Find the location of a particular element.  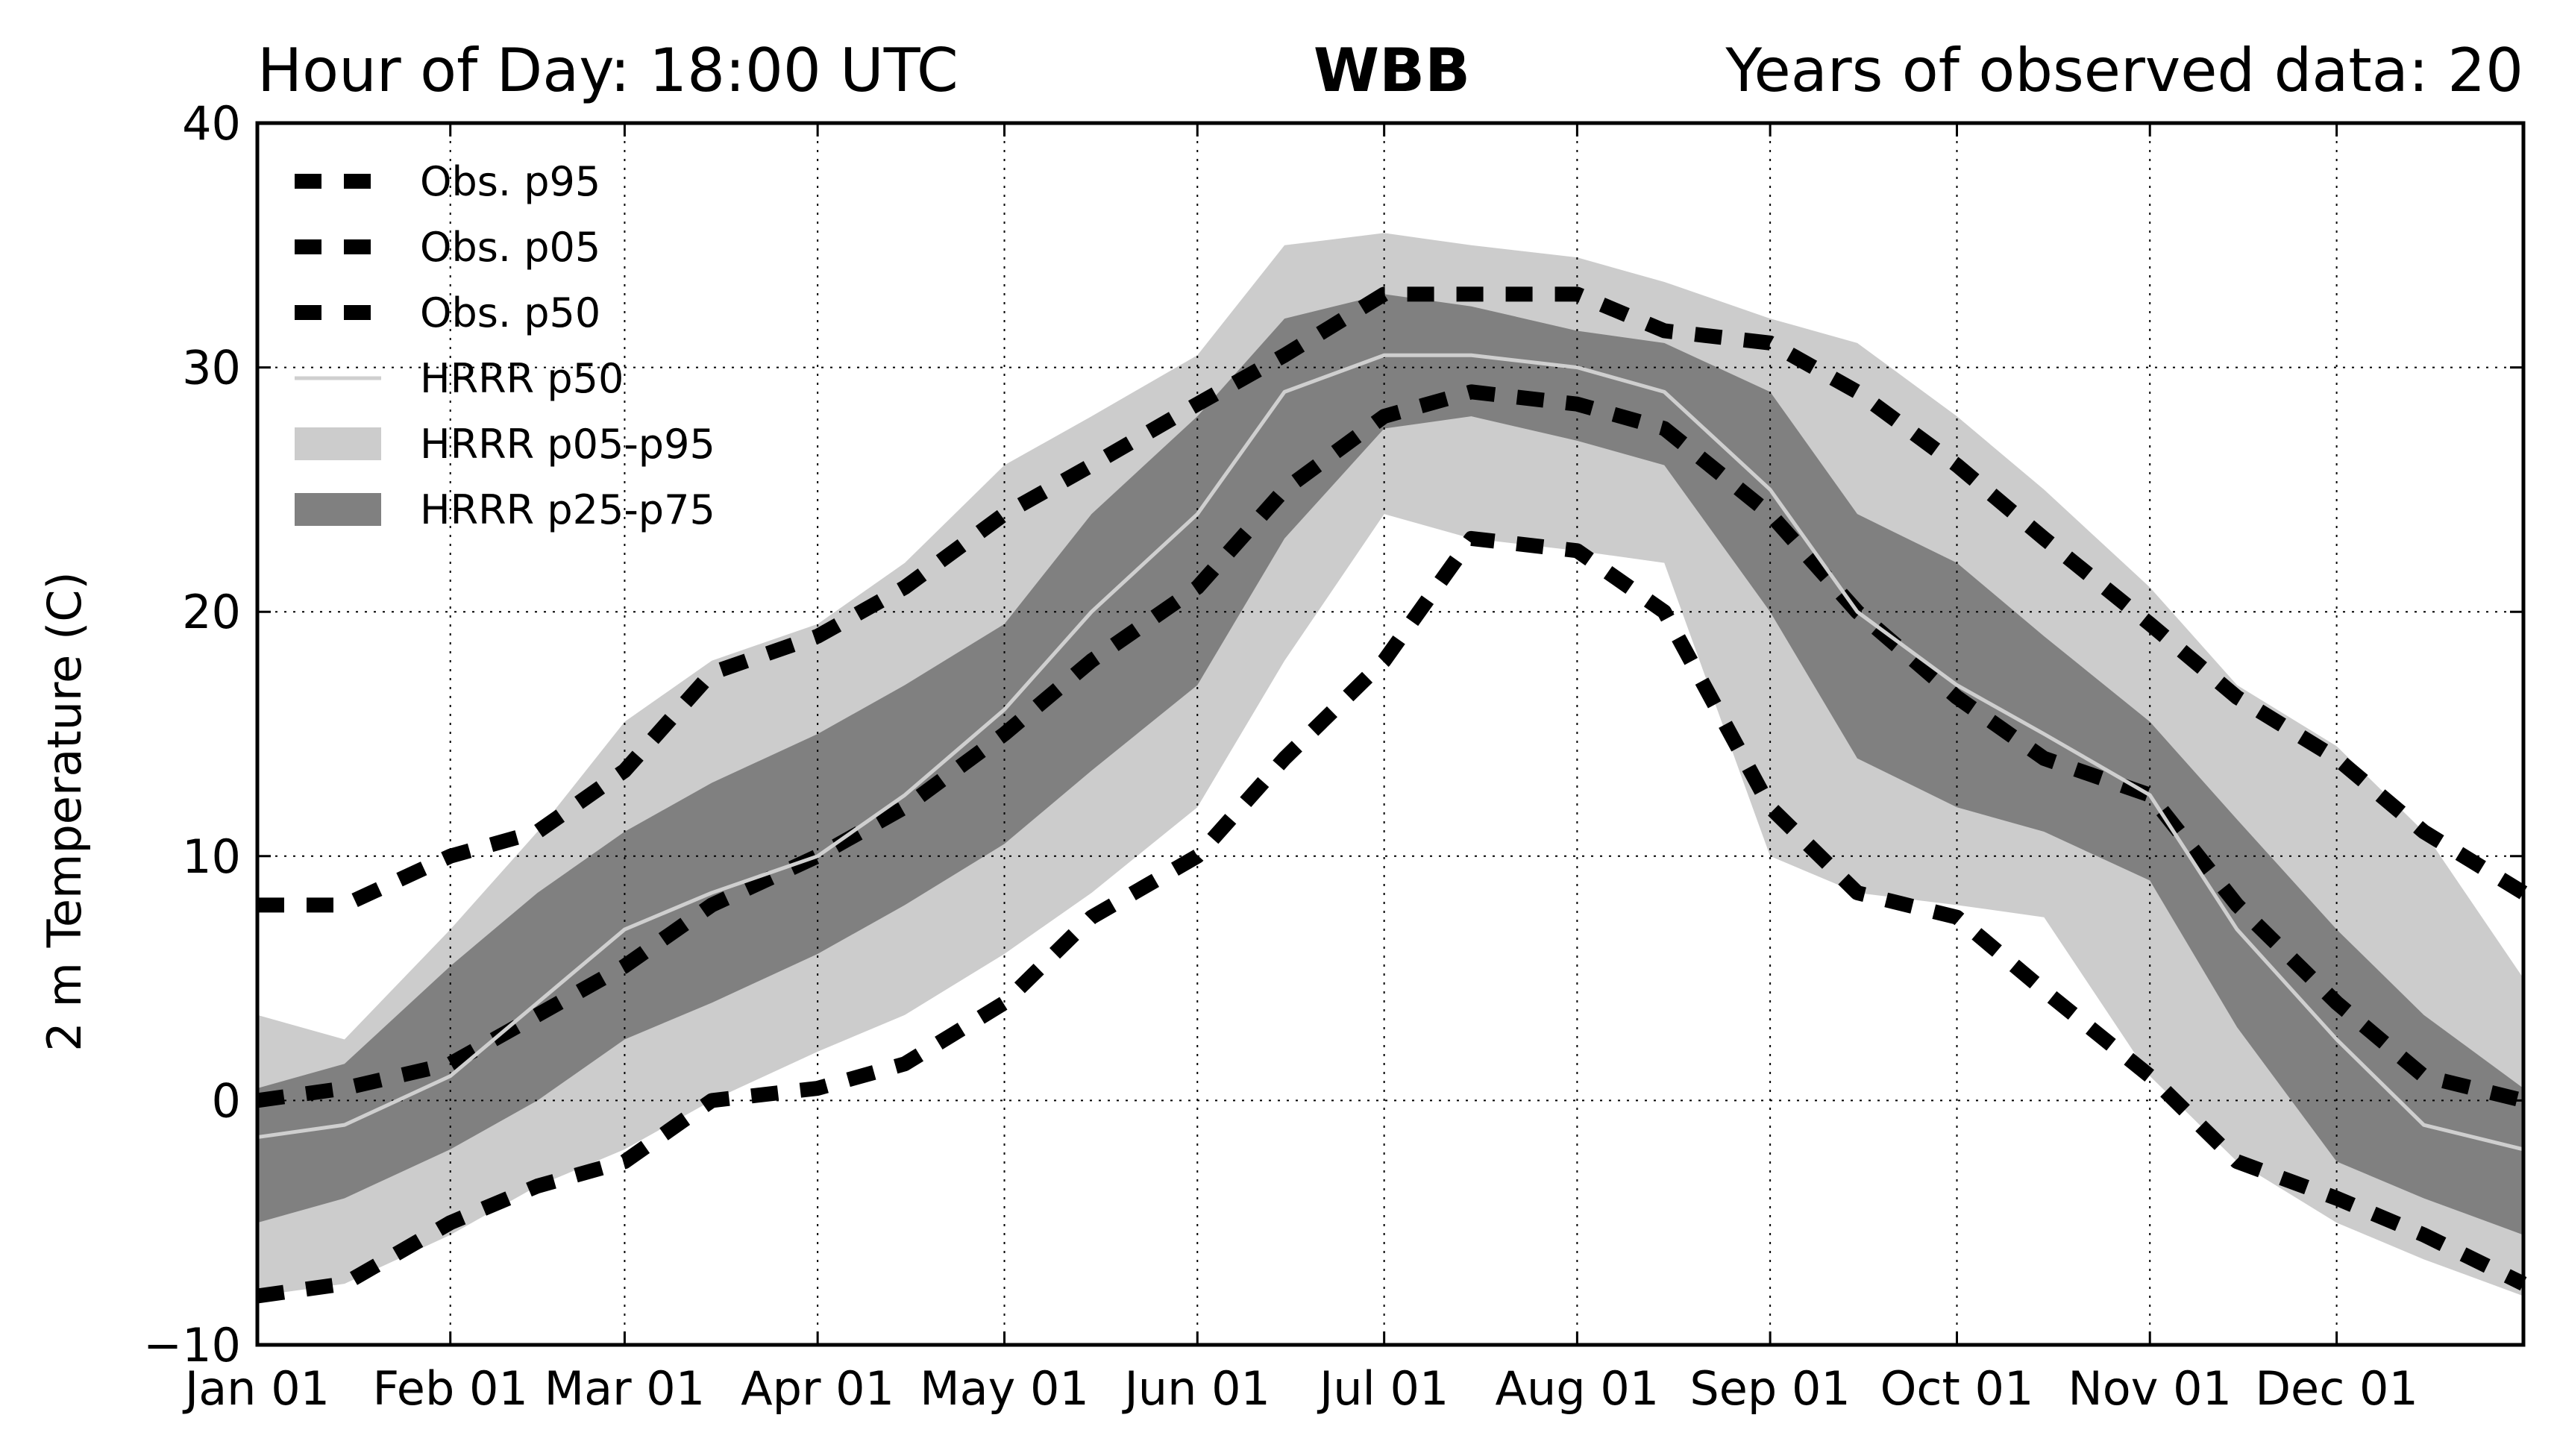

x-tick-label: Aug 01 is located at coordinates (1578, 1388).